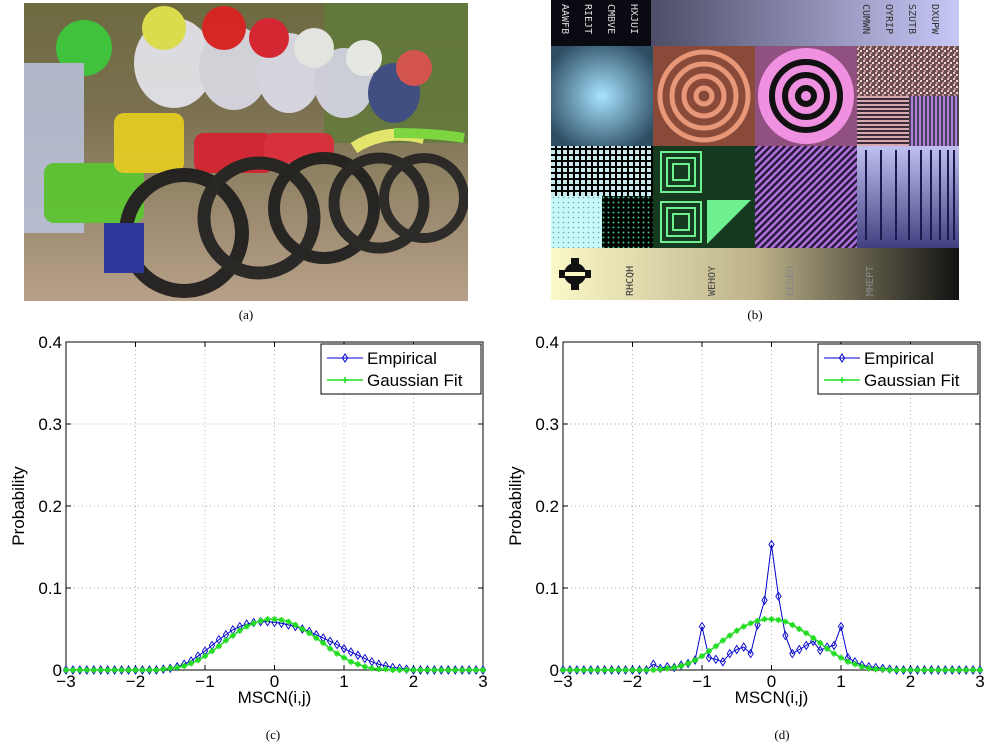 The height and width of the screenshot is (745, 995). What do you see at coordinates (273, 734) in the screenshot?
I see `caption-c: (c)` at bounding box center [273, 734].